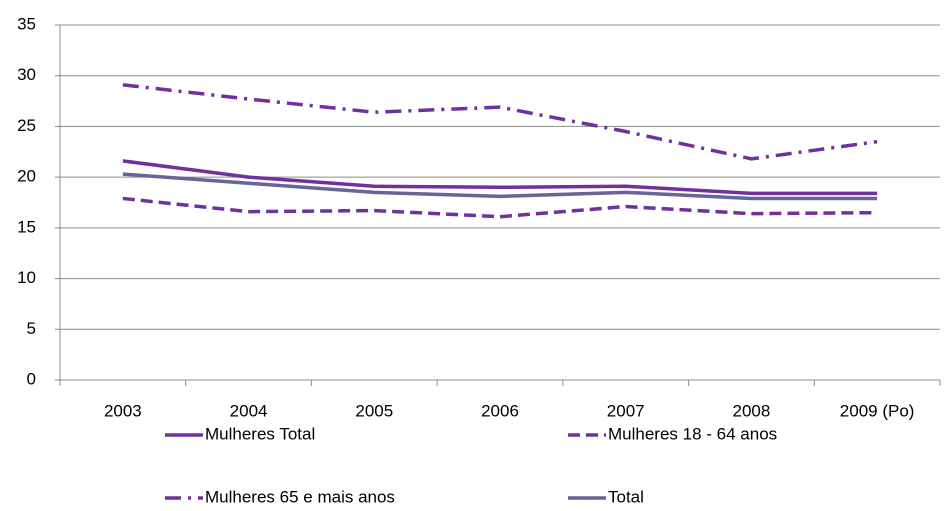  Describe the element at coordinates (300, 496) in the screenshot. I see `legend-label: Mulheres 65 e mais anos` at that location.